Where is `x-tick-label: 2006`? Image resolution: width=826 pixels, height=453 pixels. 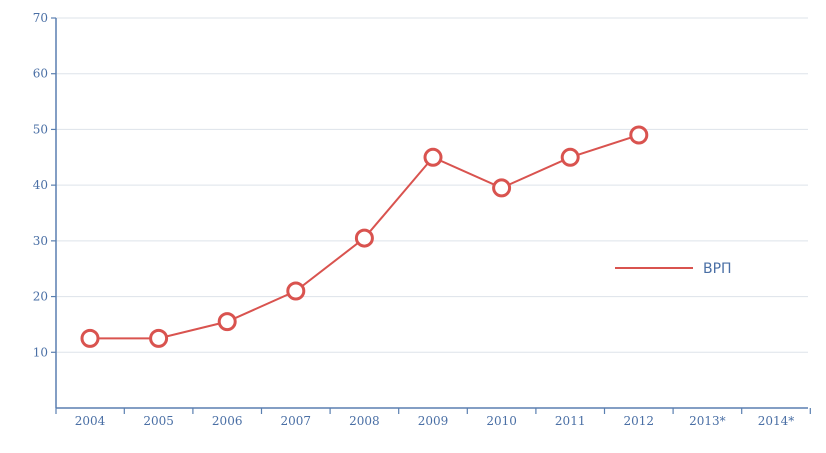 x-tick-label: 2006 is located at coordinates (227, 421).